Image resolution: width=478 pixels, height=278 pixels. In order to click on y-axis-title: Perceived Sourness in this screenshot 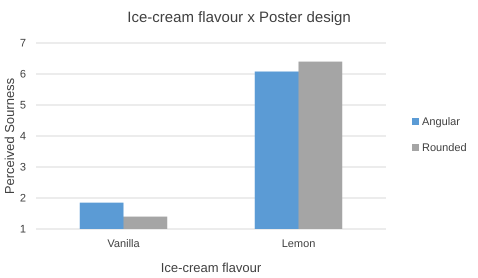, I will do `click(9, 135)`.